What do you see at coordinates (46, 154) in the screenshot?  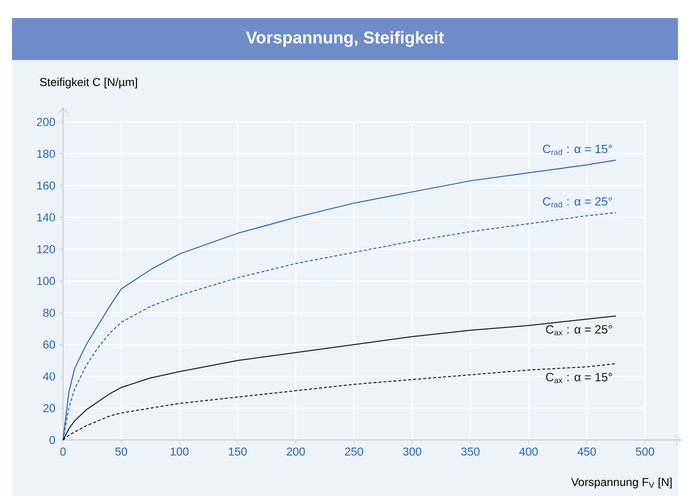 I see `y-tick-label: 180` at bounding box center [46, 154].